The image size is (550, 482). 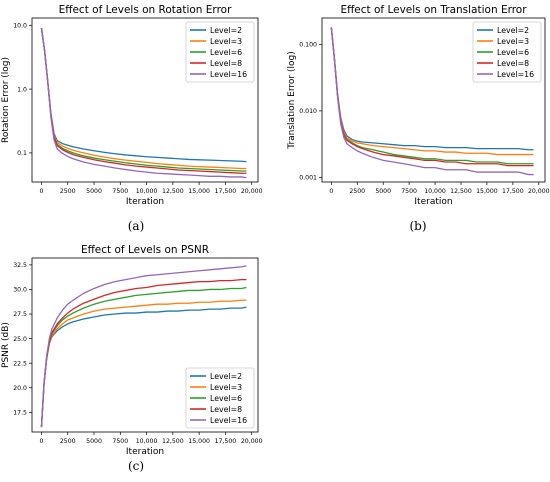 What do you see at coordinates (6, 100) in the screenshot?
I see `y-axis-label: Rotation Error (log)` at bounding box center [6, 100].